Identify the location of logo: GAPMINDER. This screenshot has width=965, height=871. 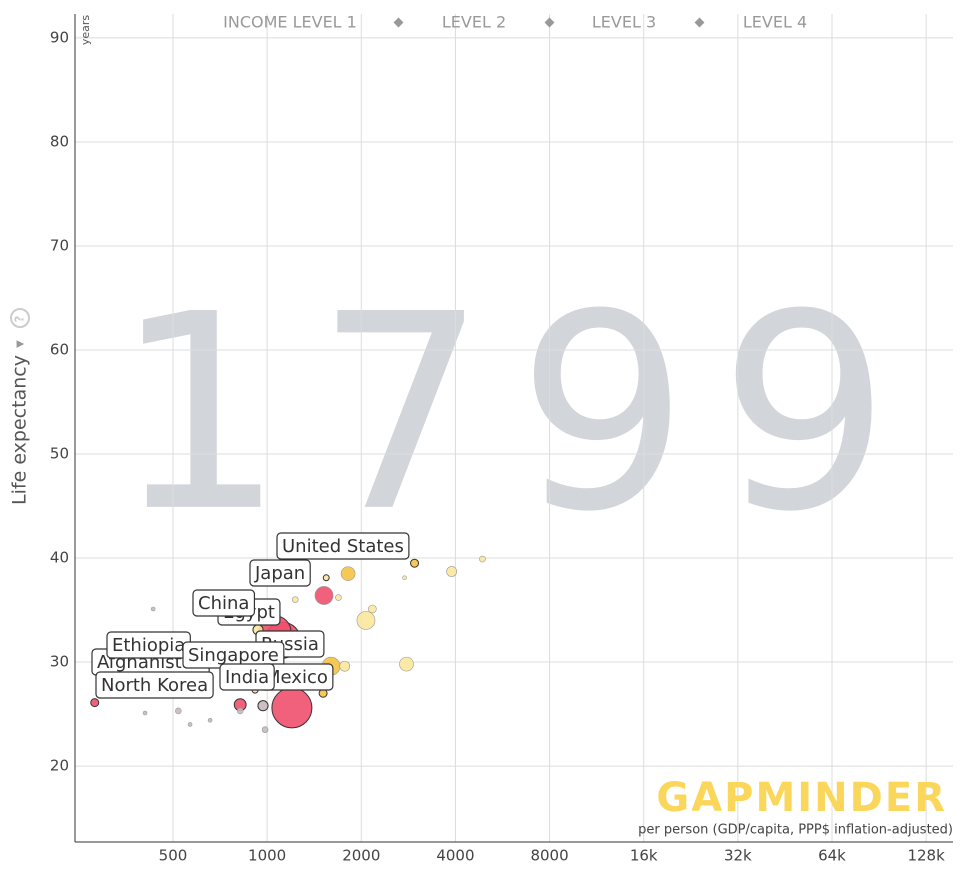
(801, 798).